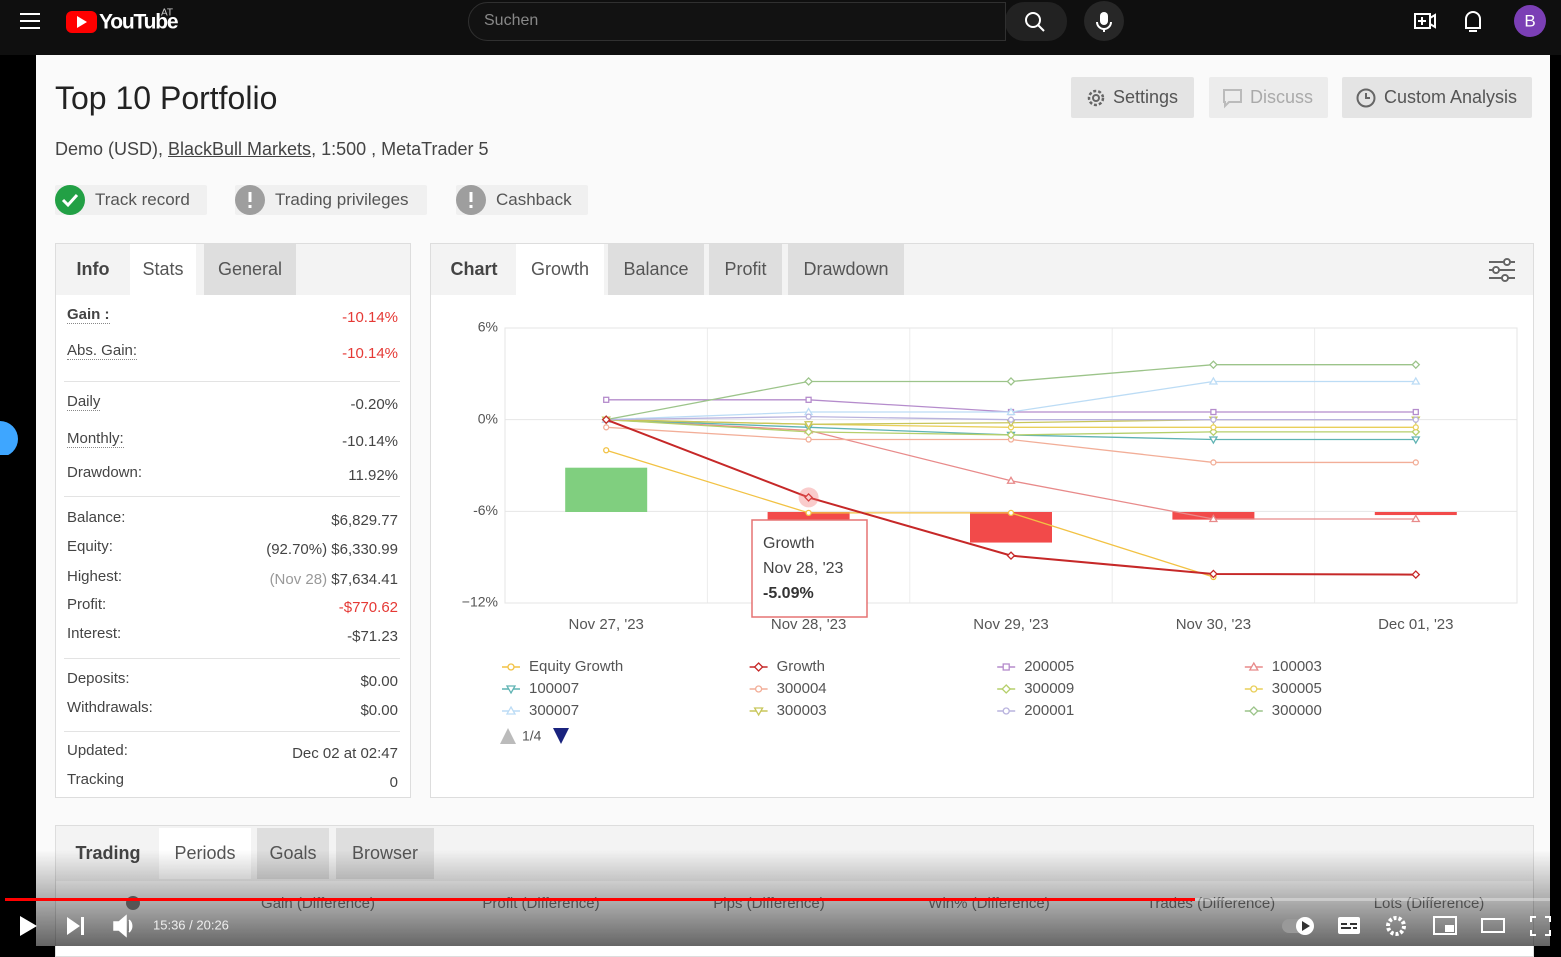 Image resolution: width=1561 pixels, height=957 pixels. Describe the element at coordinates (1036, 21) in the screenshot. I see `search-button` at that location.